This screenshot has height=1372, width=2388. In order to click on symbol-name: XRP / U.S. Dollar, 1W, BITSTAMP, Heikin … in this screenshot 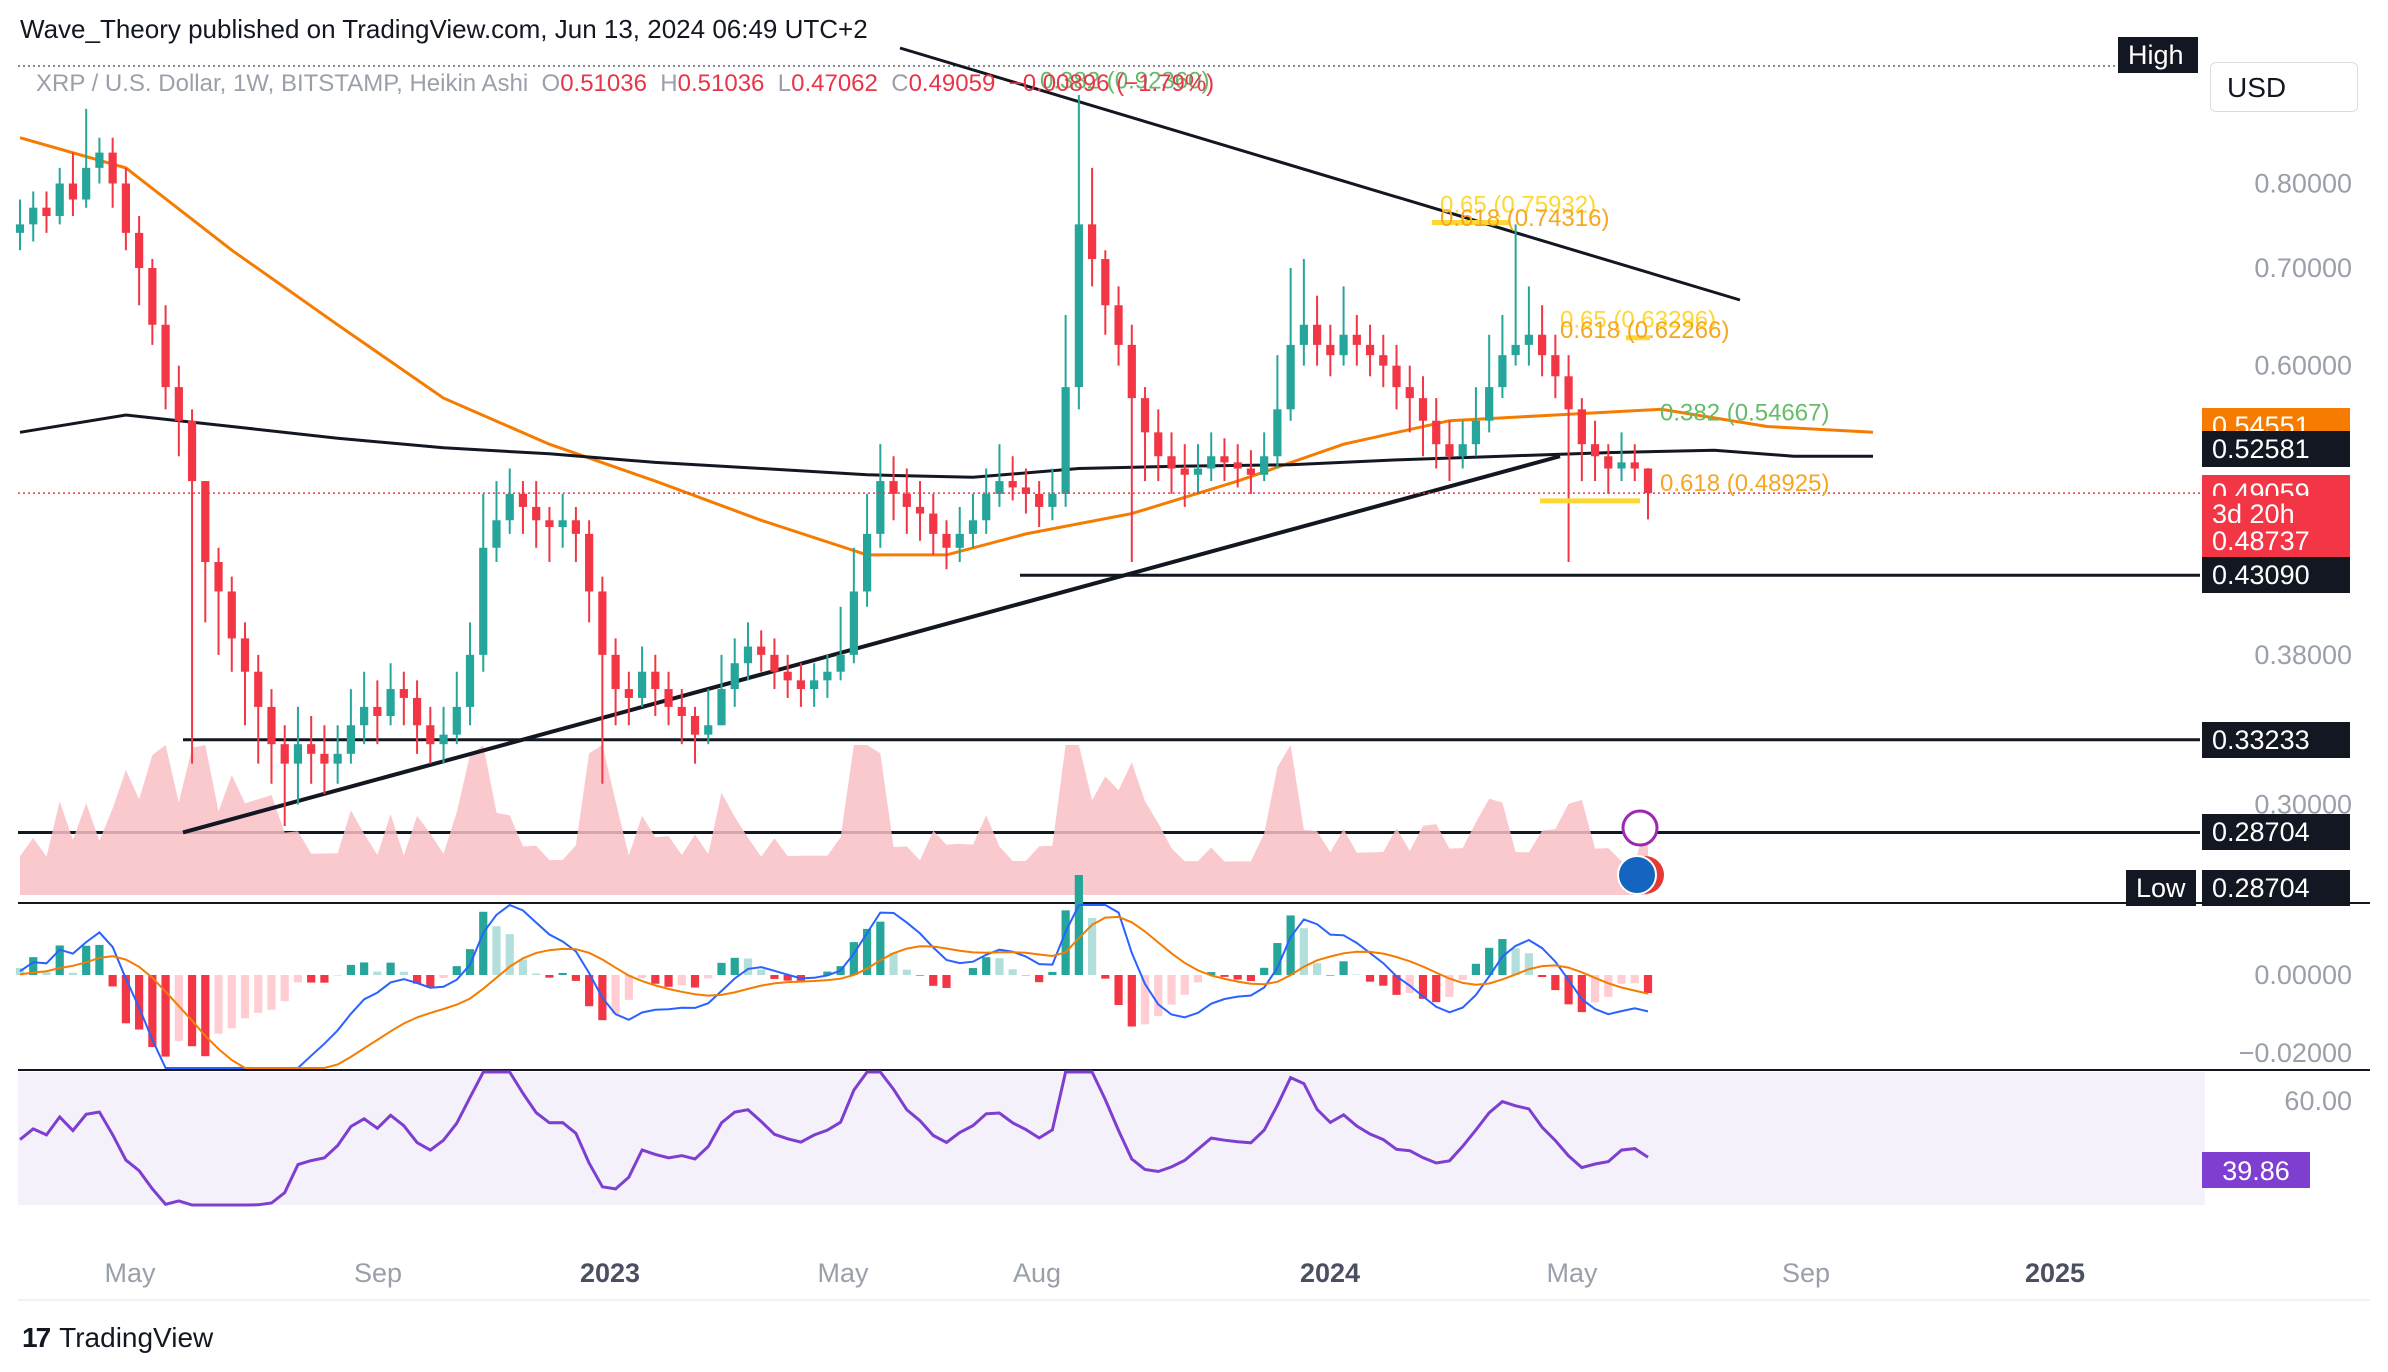, I will do `click(282, 83)`.